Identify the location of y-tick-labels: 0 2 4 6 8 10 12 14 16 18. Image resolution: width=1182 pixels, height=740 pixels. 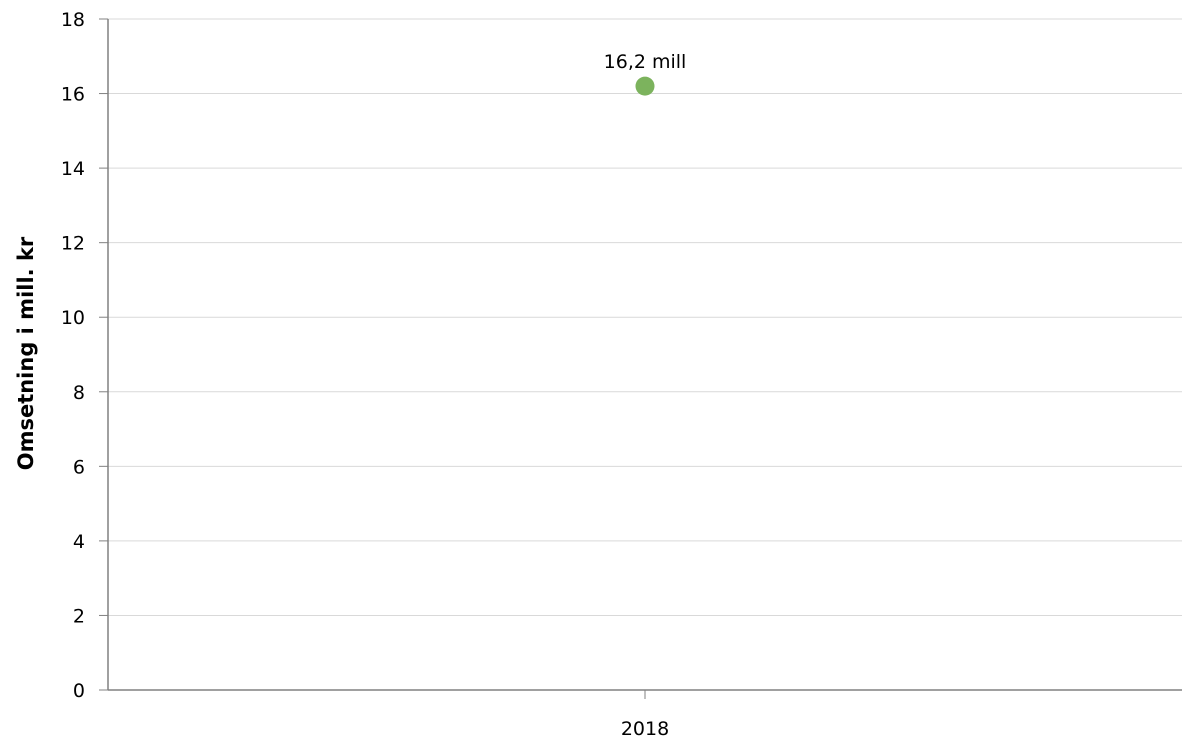
(73, 355).